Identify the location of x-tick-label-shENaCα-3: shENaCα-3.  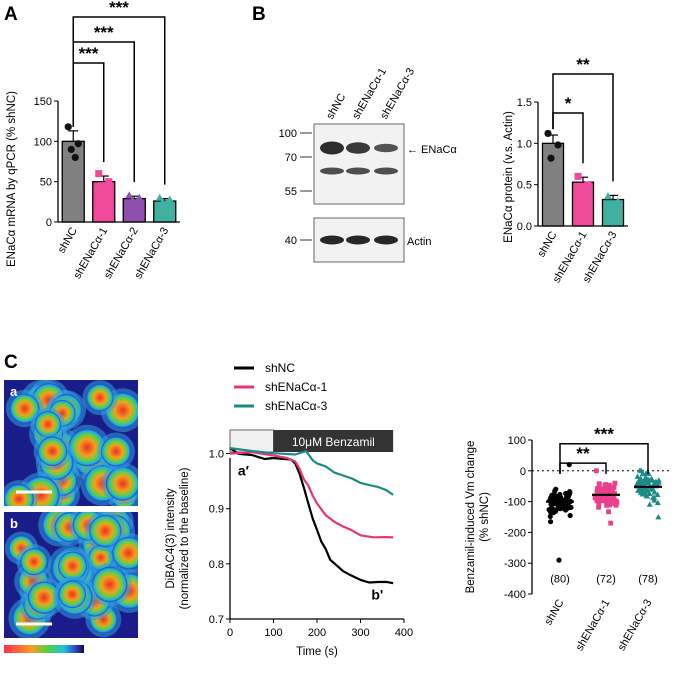
(635, 625).